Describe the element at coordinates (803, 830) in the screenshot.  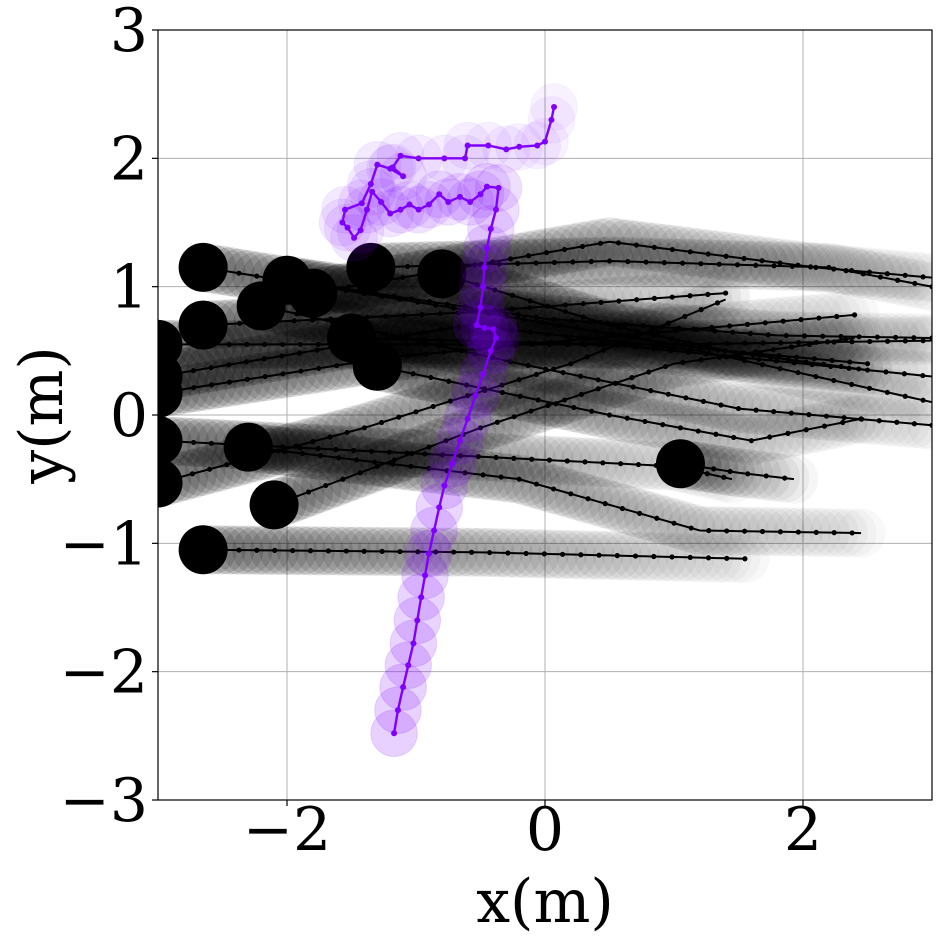
I see `x-tick-label: 2` at that location.